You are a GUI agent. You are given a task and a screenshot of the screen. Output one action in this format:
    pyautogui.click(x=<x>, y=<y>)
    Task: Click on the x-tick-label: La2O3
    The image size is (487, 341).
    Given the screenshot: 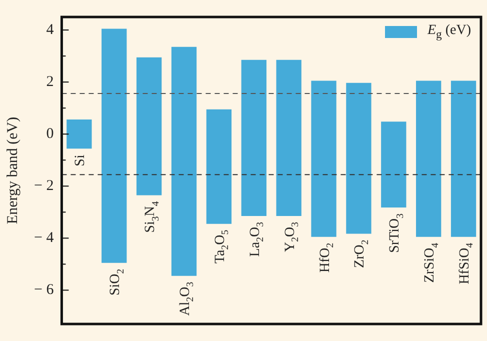 What is the action you would take?
    pyautogui.click(x=257, y=239)
    